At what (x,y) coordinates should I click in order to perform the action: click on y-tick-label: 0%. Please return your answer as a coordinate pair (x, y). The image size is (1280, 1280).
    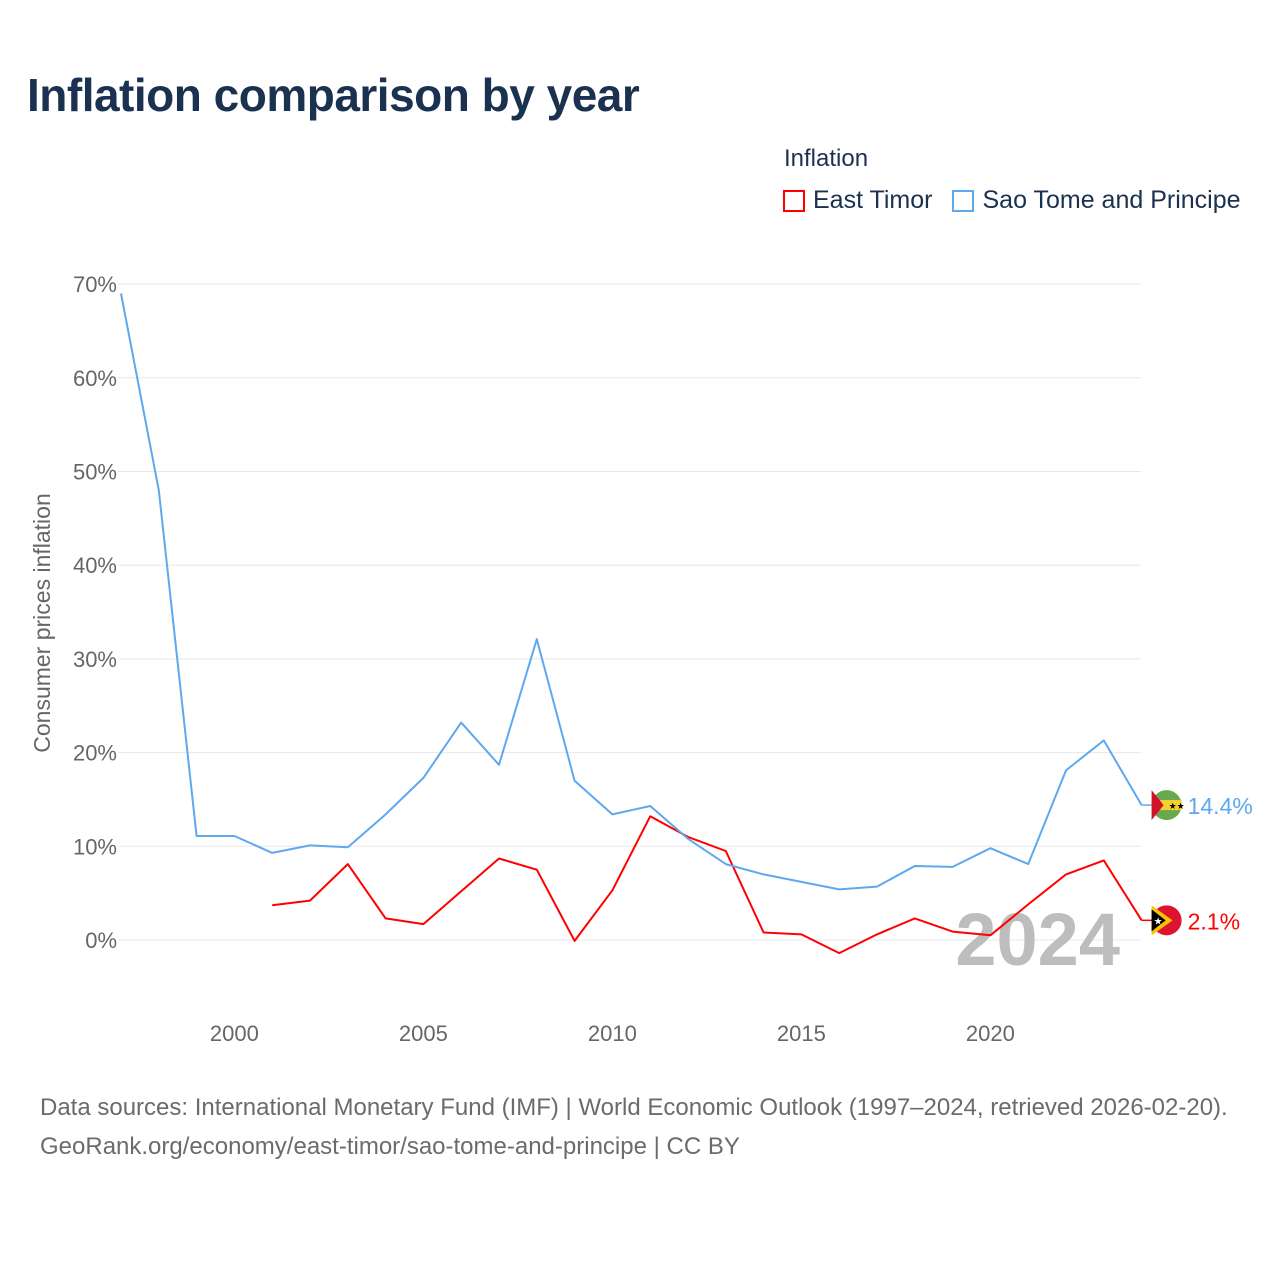
    Looking at the image, I should click on (101, 940).